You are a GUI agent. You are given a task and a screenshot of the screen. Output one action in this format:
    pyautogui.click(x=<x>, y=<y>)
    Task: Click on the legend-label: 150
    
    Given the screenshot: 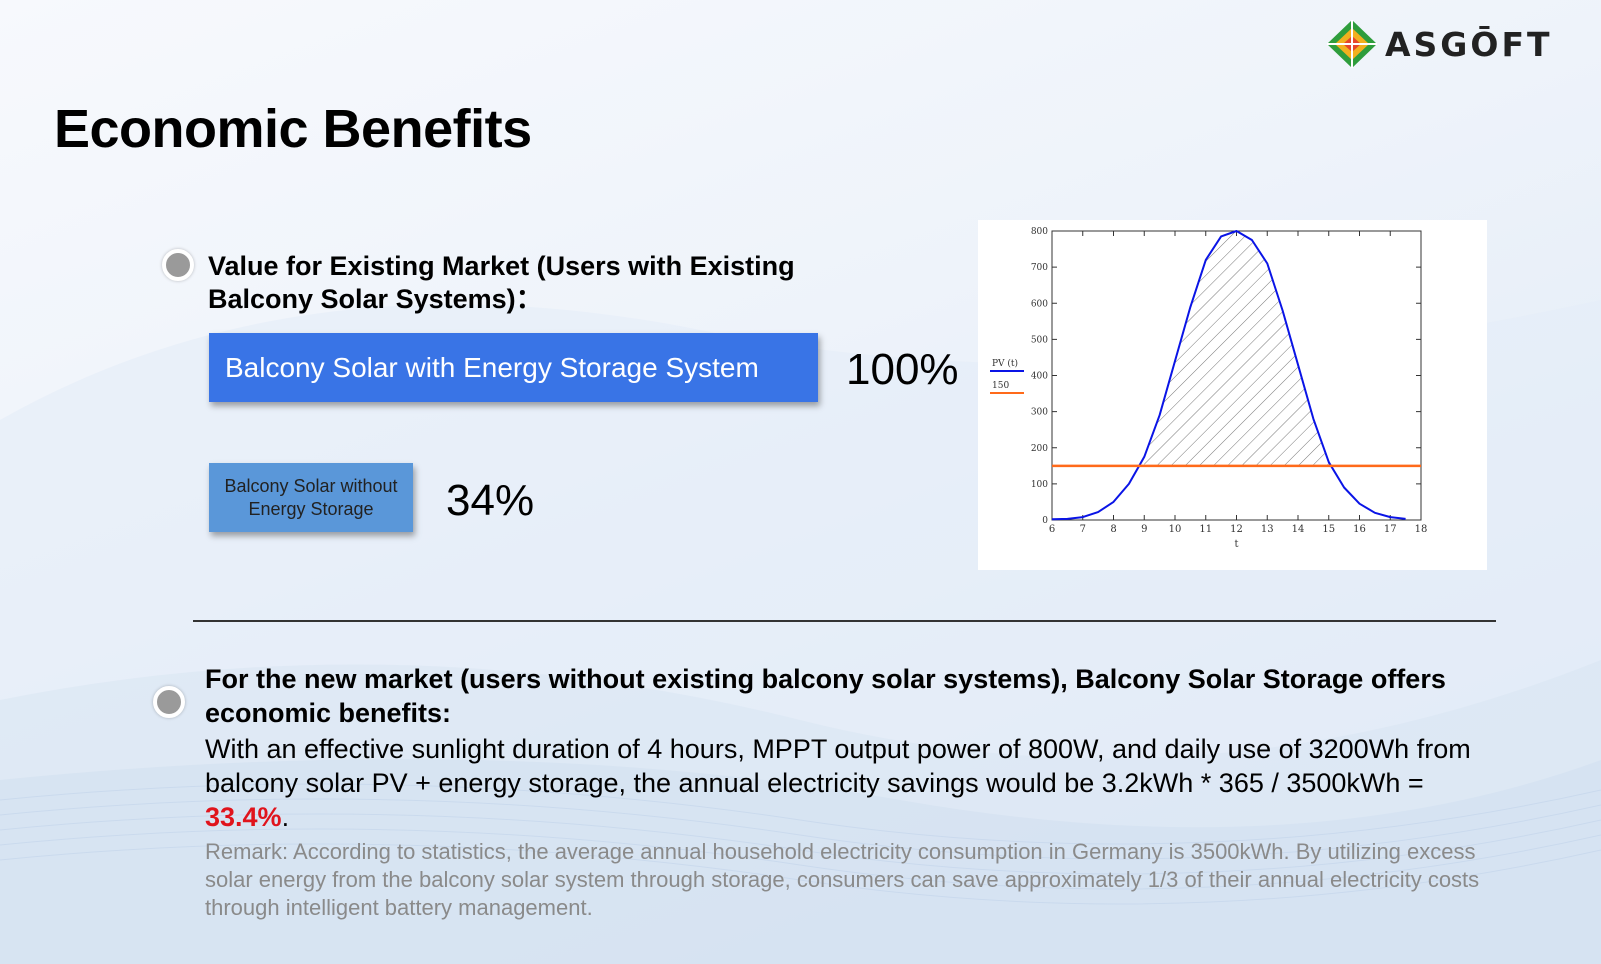 What is the action you would take?
    pyautogui.click(x=1000, y=386)
    